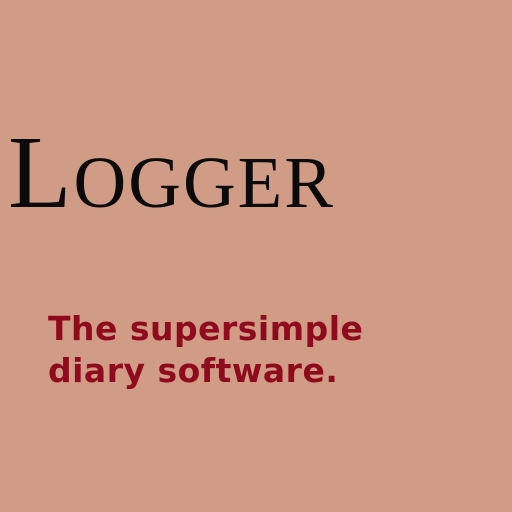 This screenshot has height=512, width=512. I want to click on tagline: The supersimple diary software., so click(268, 350).